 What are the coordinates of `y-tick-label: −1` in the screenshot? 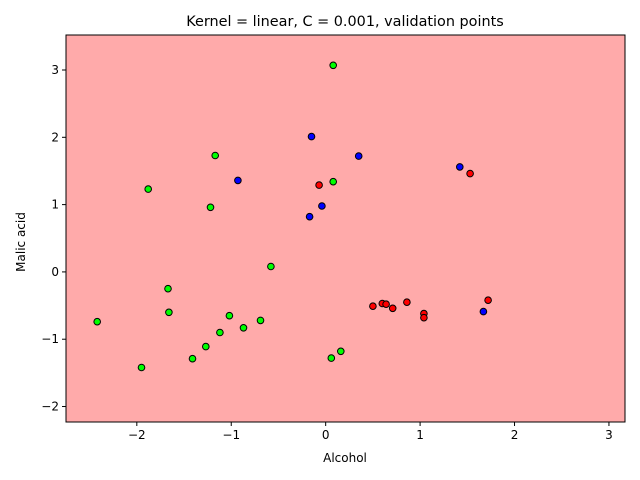 It's located at (50, 339).